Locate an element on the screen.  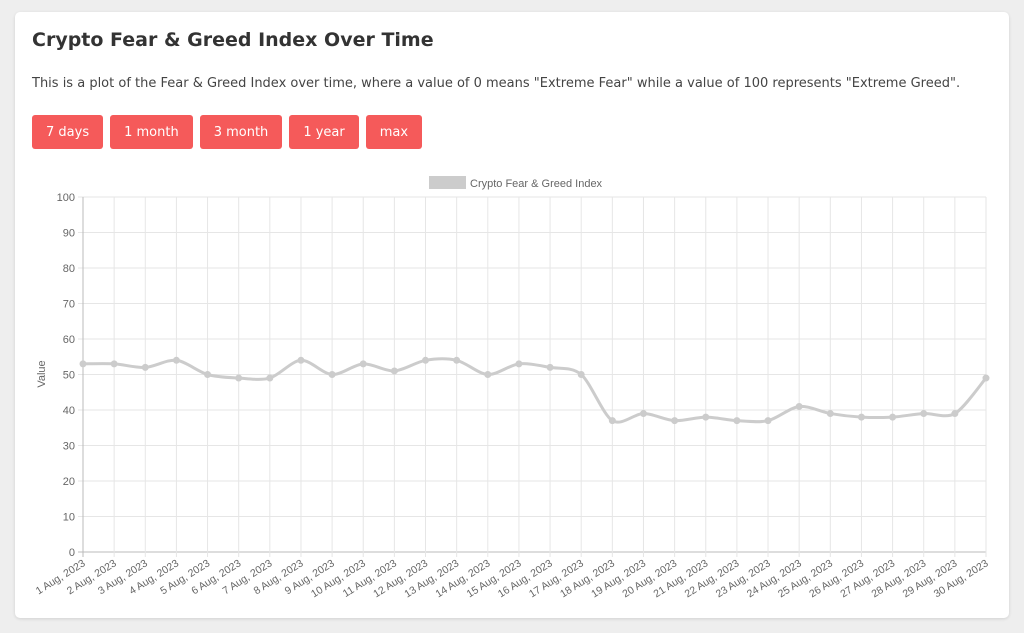
y-tick-label: 20 is located at coordinates (69, 482).